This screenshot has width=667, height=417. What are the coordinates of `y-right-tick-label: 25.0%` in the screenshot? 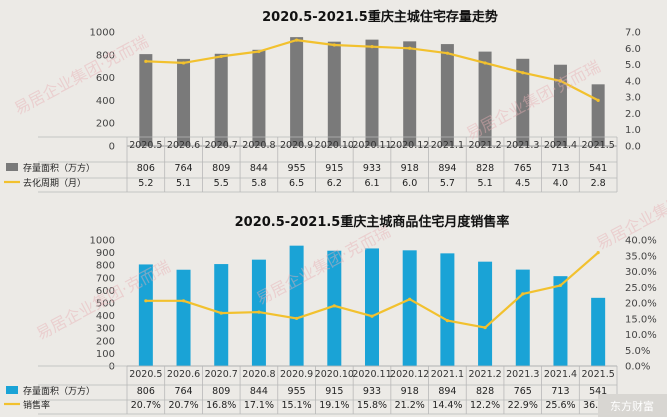 It's located at (641, 288).